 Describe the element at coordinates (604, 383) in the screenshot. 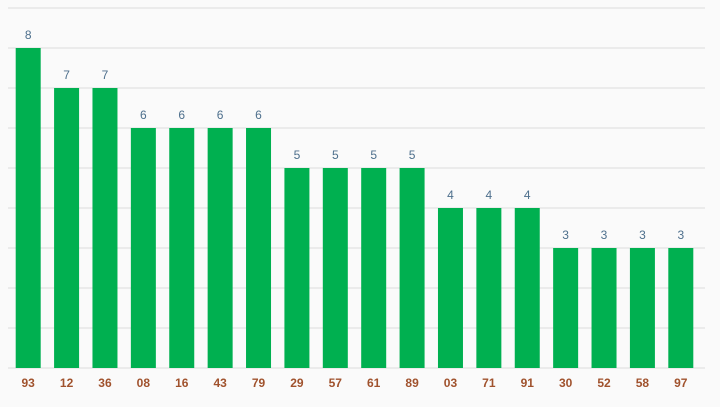

I see `x-tick-label: 52` at that location.